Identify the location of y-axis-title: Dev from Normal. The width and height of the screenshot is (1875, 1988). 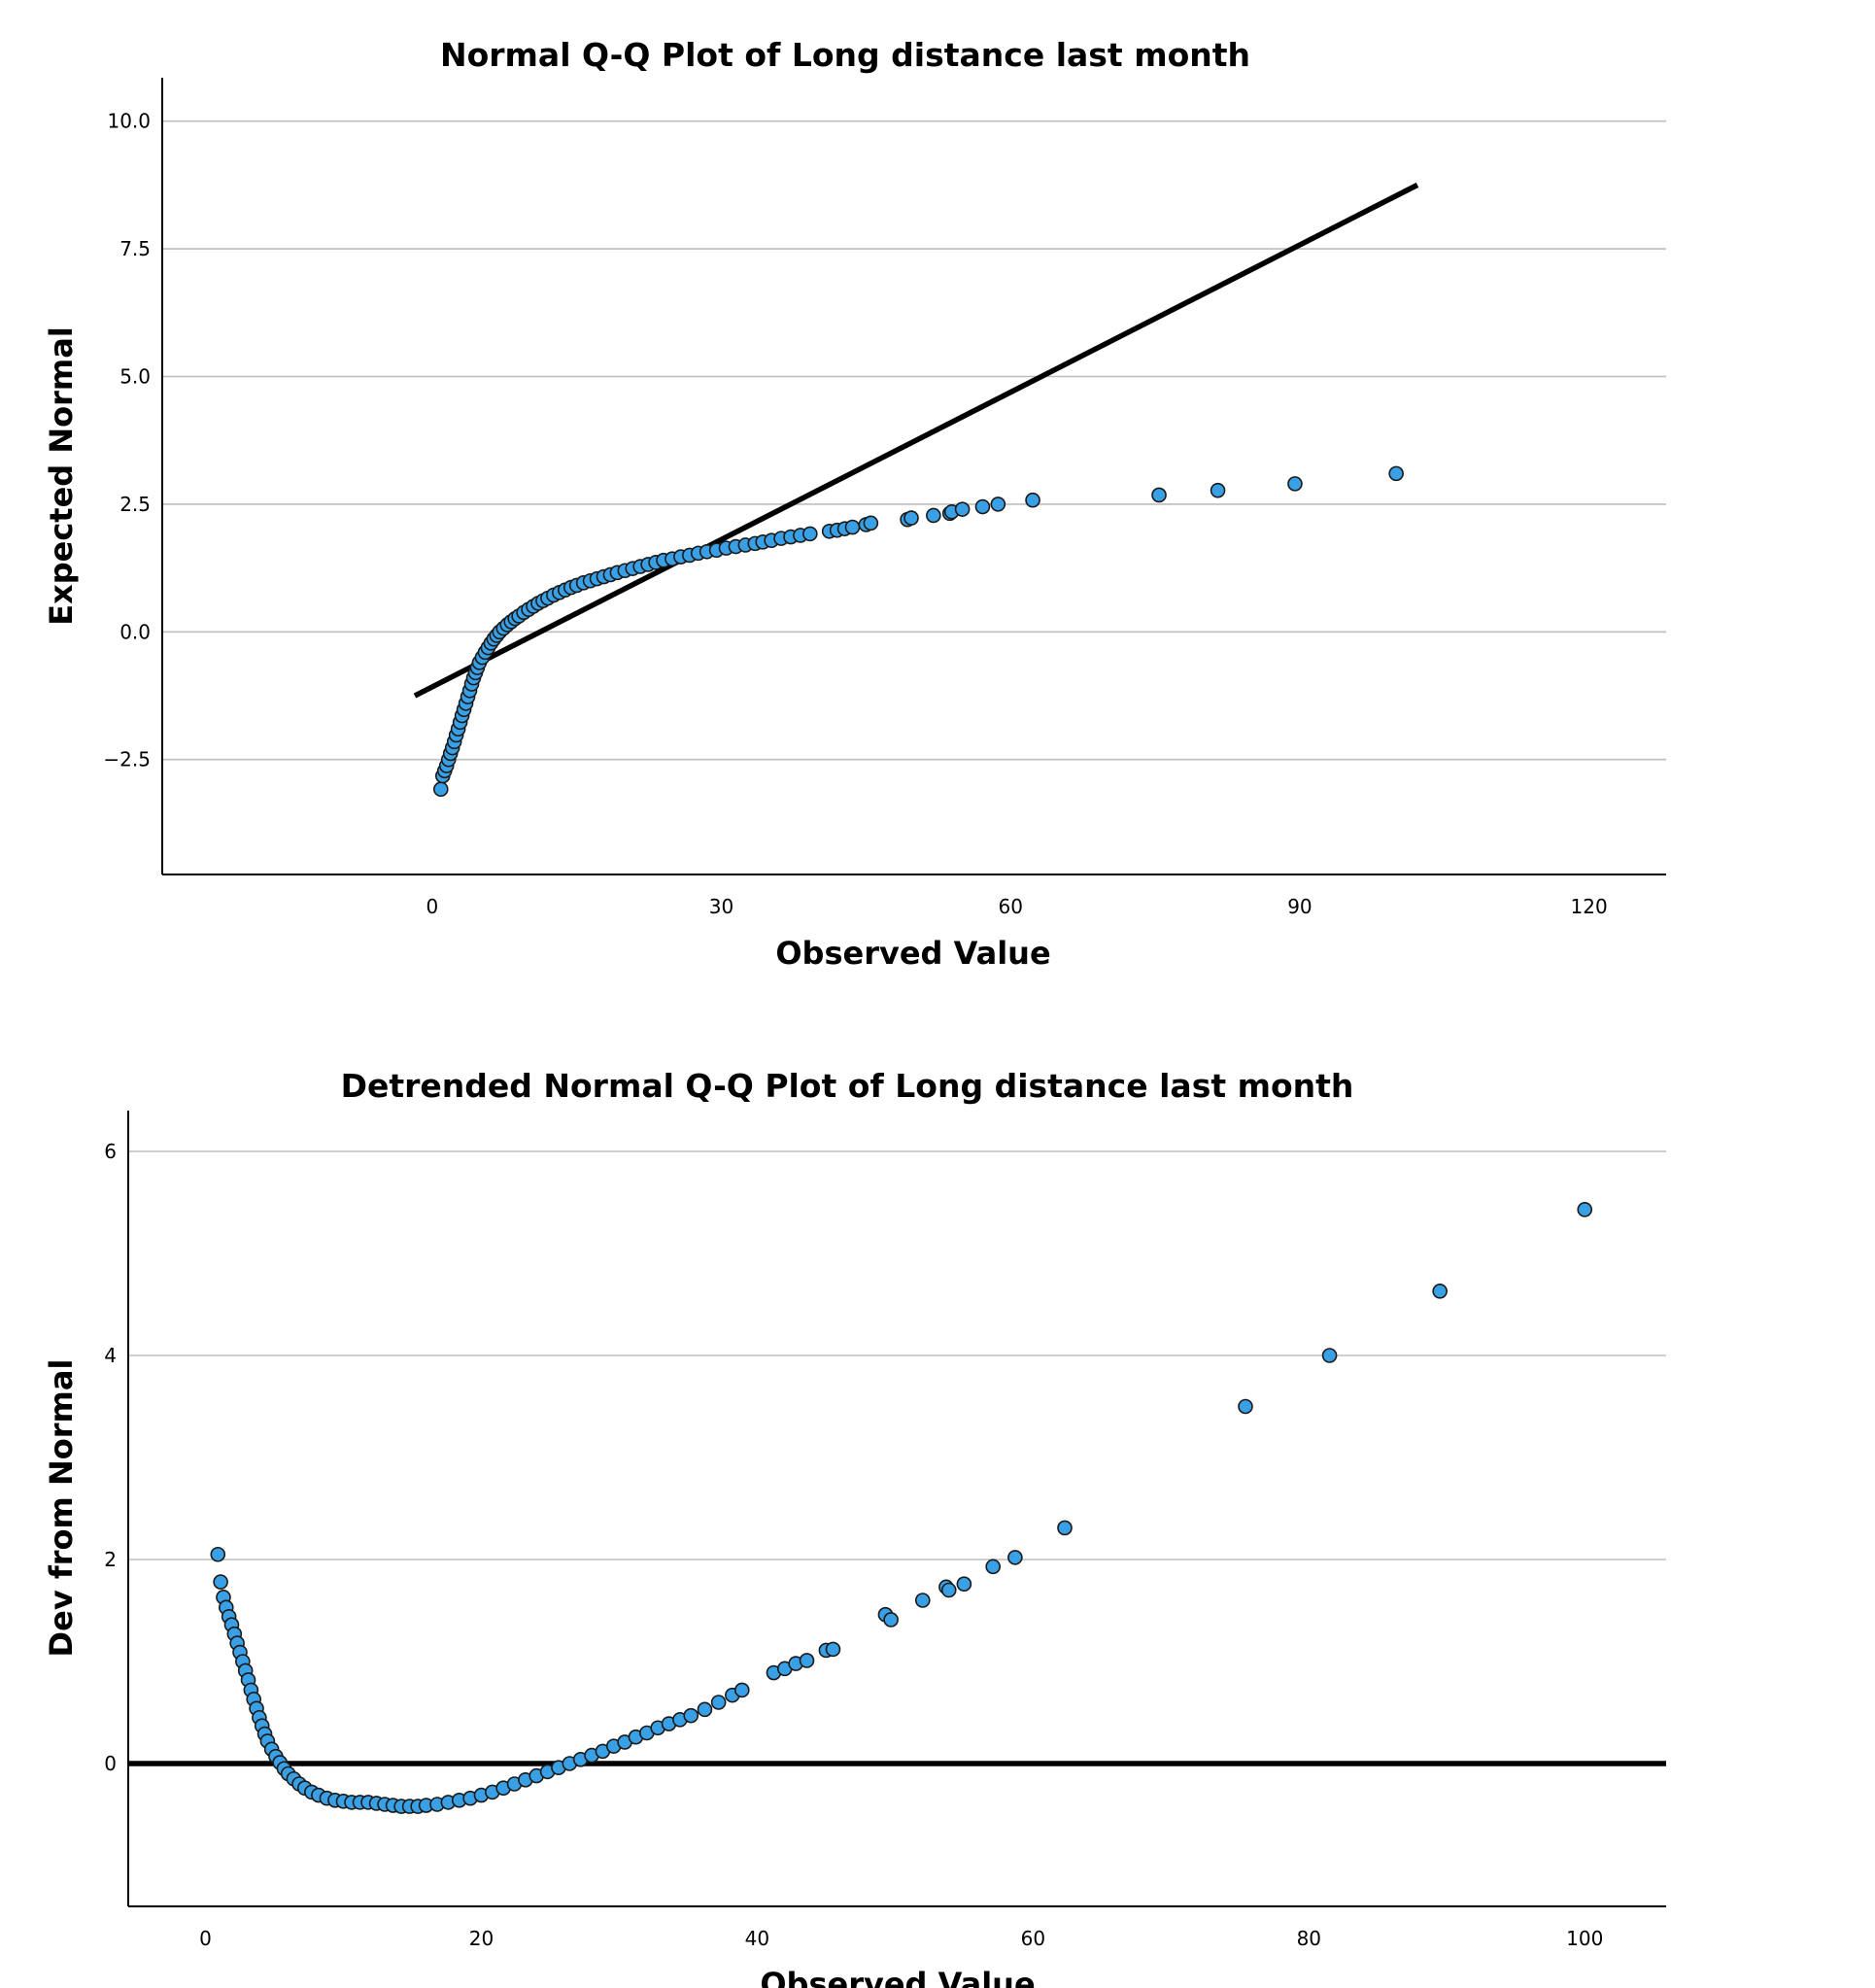
(62, 1509).